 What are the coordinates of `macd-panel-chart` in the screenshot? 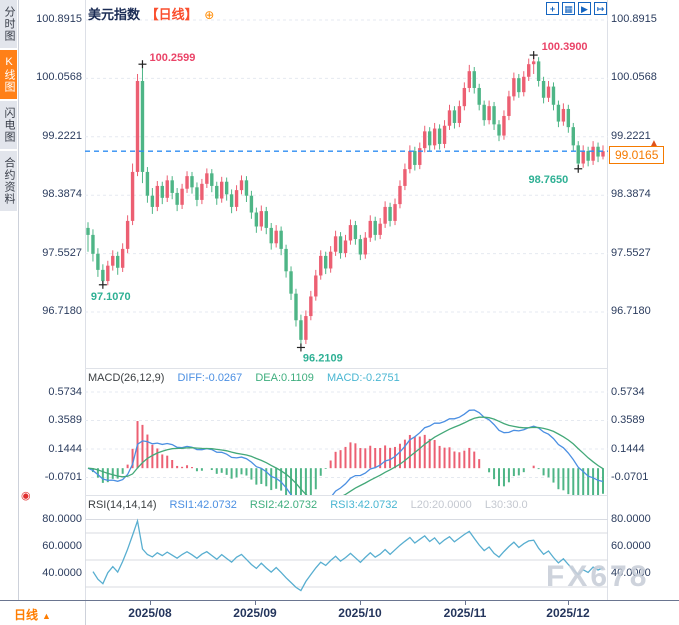 It's located at (346, 443).